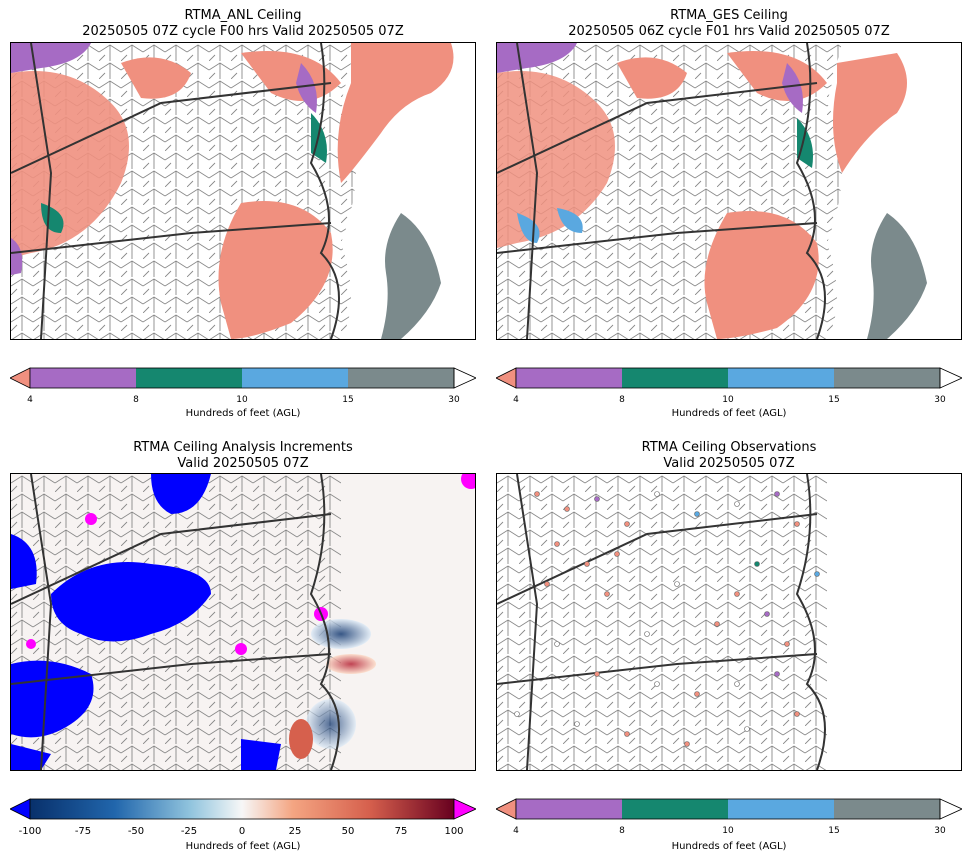 The width and height of the screenshot is (972, 863). What do you see at coordinates (348, 831) in the screenshot?
I see `inc-tick: 50` at bounding box center [348, 831].